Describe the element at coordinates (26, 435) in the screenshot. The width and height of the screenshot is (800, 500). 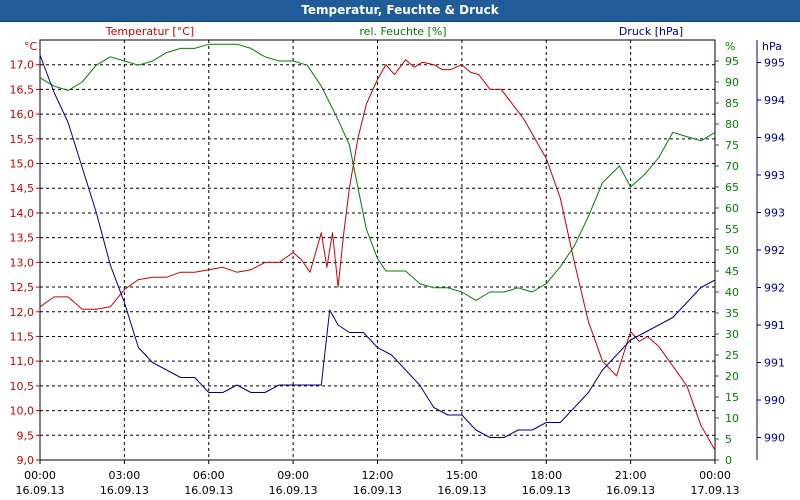
I see `temperature-tick-label: 9,5` at that location.